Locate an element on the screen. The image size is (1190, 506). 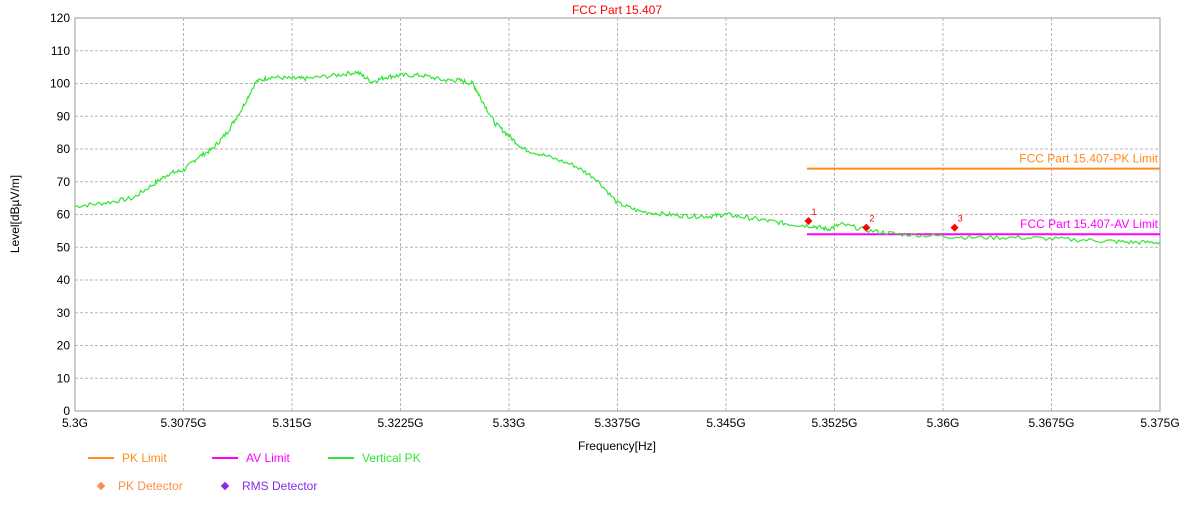
legend-label: PK Limit is located at coordinates (144, 458).